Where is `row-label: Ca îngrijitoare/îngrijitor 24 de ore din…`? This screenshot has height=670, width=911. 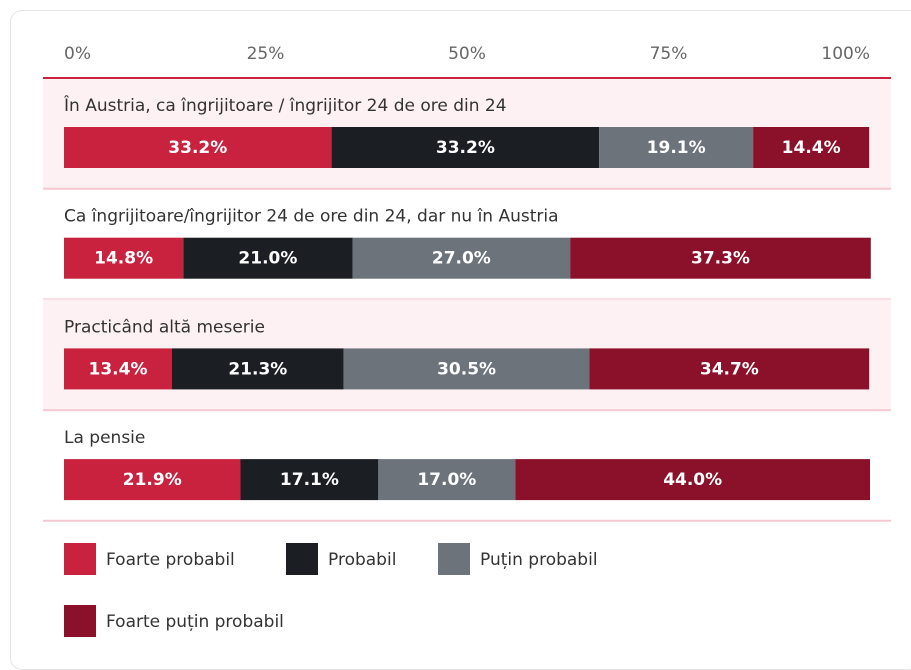 row-label: Ca îngrijitoare/îngrijitor 24 de ore din… is located at coordinates (311, 217).